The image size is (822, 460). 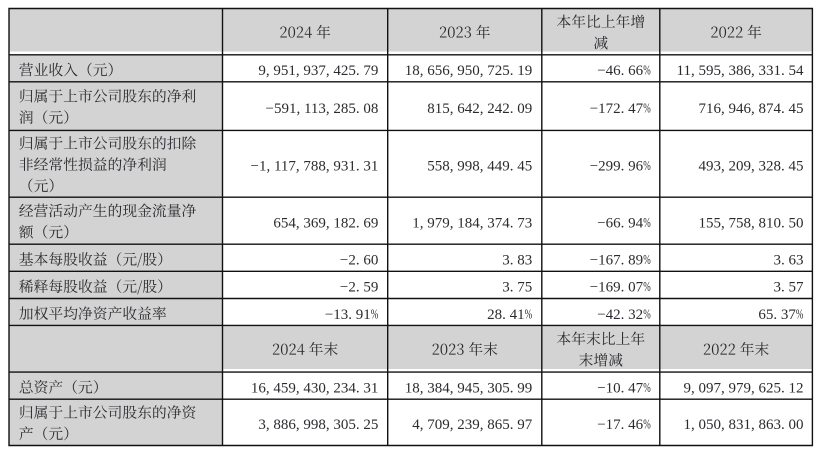 I want to click on svg-text: −2. 60, so click(x=359, y=261).